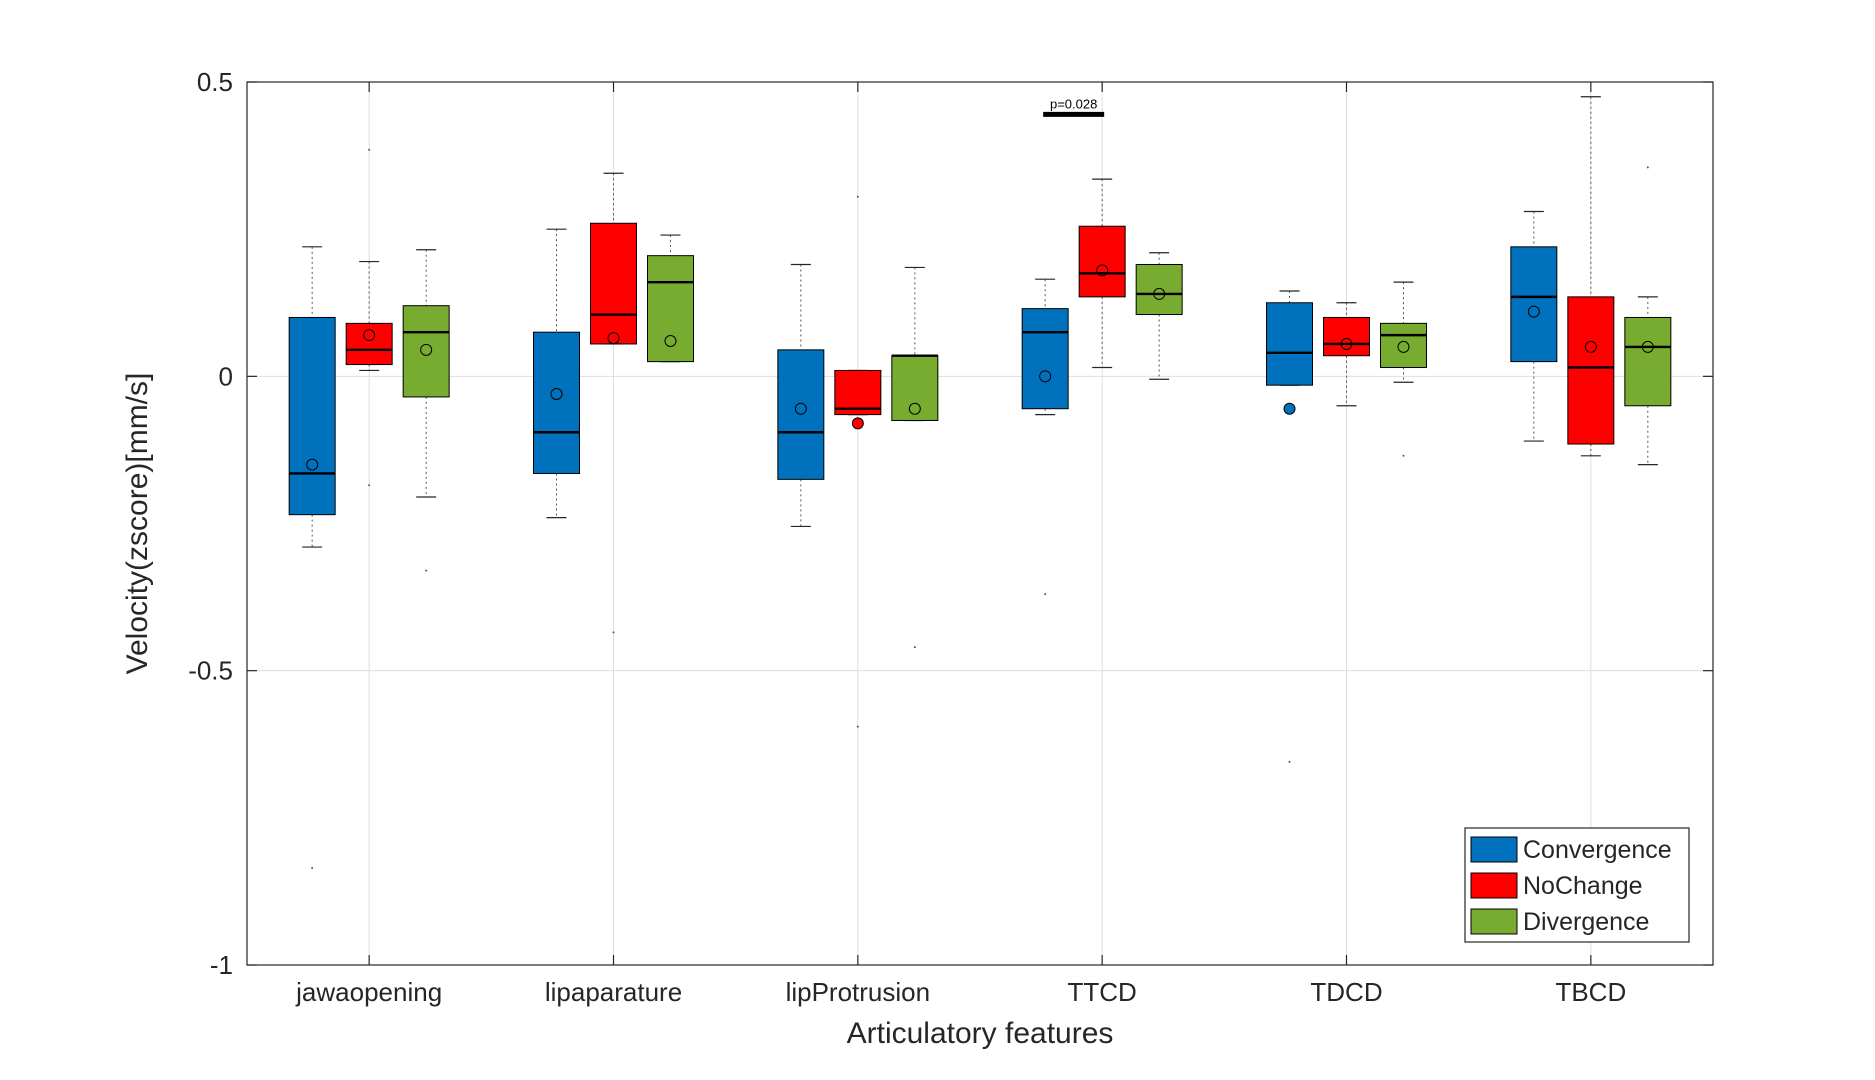 The width and height of the screenshot is (1875, 1080). I want to click on x-tick-label-tbcd: TBCD, so click(1590, 992).